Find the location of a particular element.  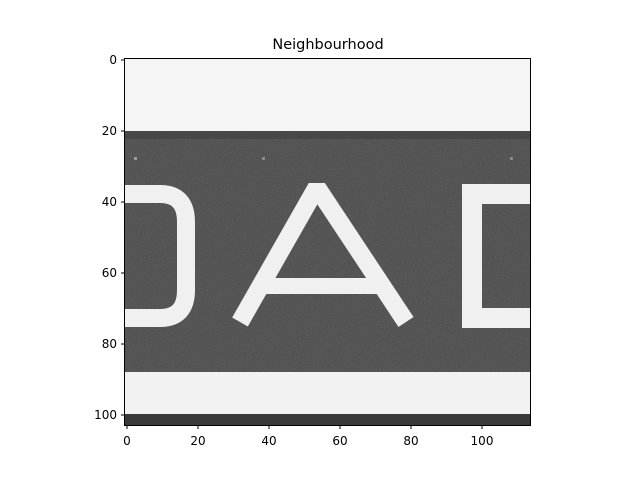

plot-title: Neighbourhood is located at coordinates (327, 45).